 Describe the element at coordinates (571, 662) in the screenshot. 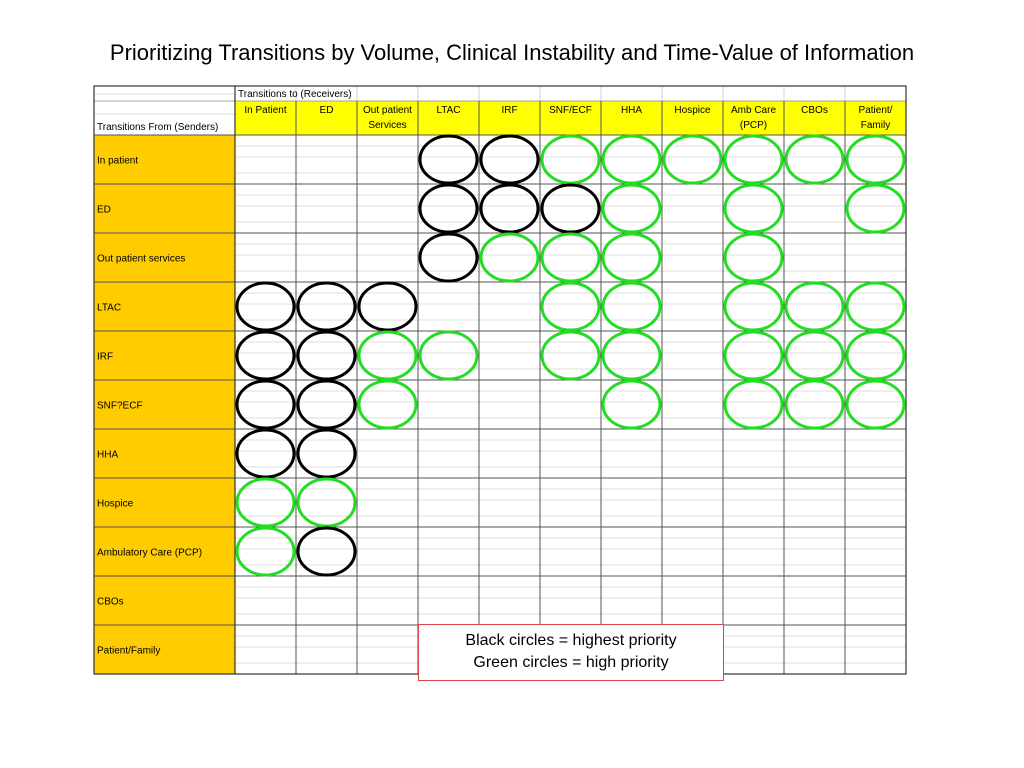

I see `legend-green-line: Green circles = high priority` at that location.